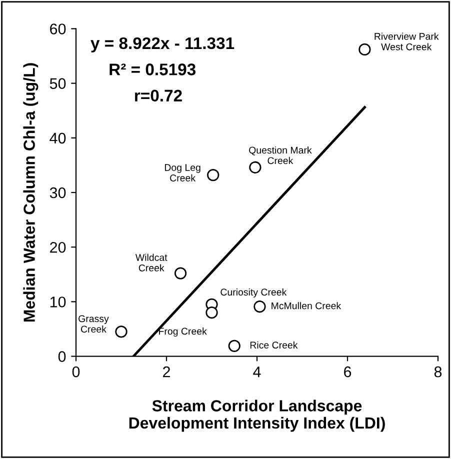 The width and height of the screenshot is (451, 459). What do you see at coordinates (257, 416) in the screenshot?
I see `x-axis-title: Stream Corridor Landscape Development Intensity Index (LDI)` at bounding box center [257, 416].